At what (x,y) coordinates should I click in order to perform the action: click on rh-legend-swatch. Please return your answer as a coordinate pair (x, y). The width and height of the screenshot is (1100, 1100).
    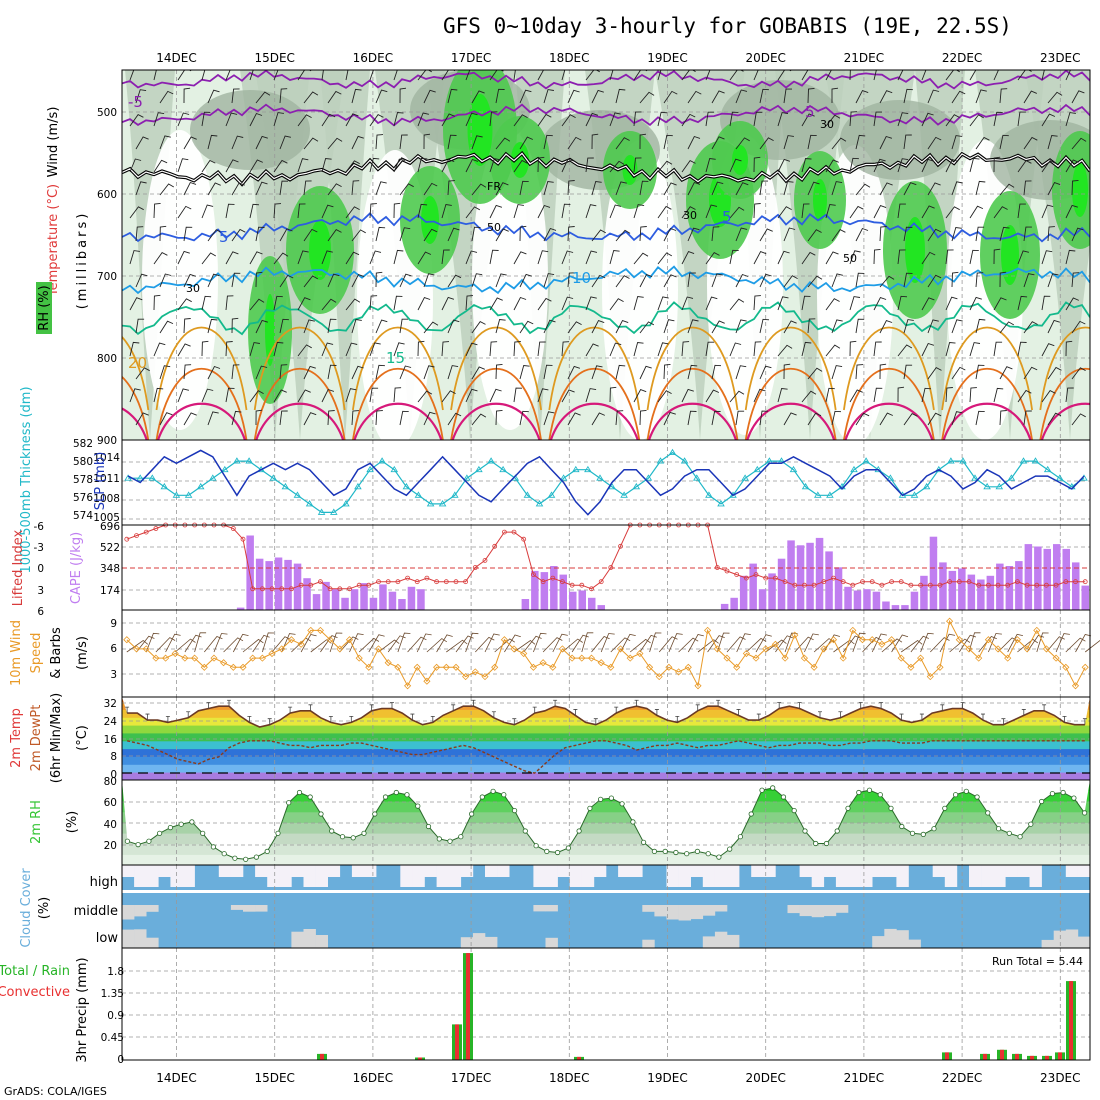
    Looking at the image, I should click on (44, 308).